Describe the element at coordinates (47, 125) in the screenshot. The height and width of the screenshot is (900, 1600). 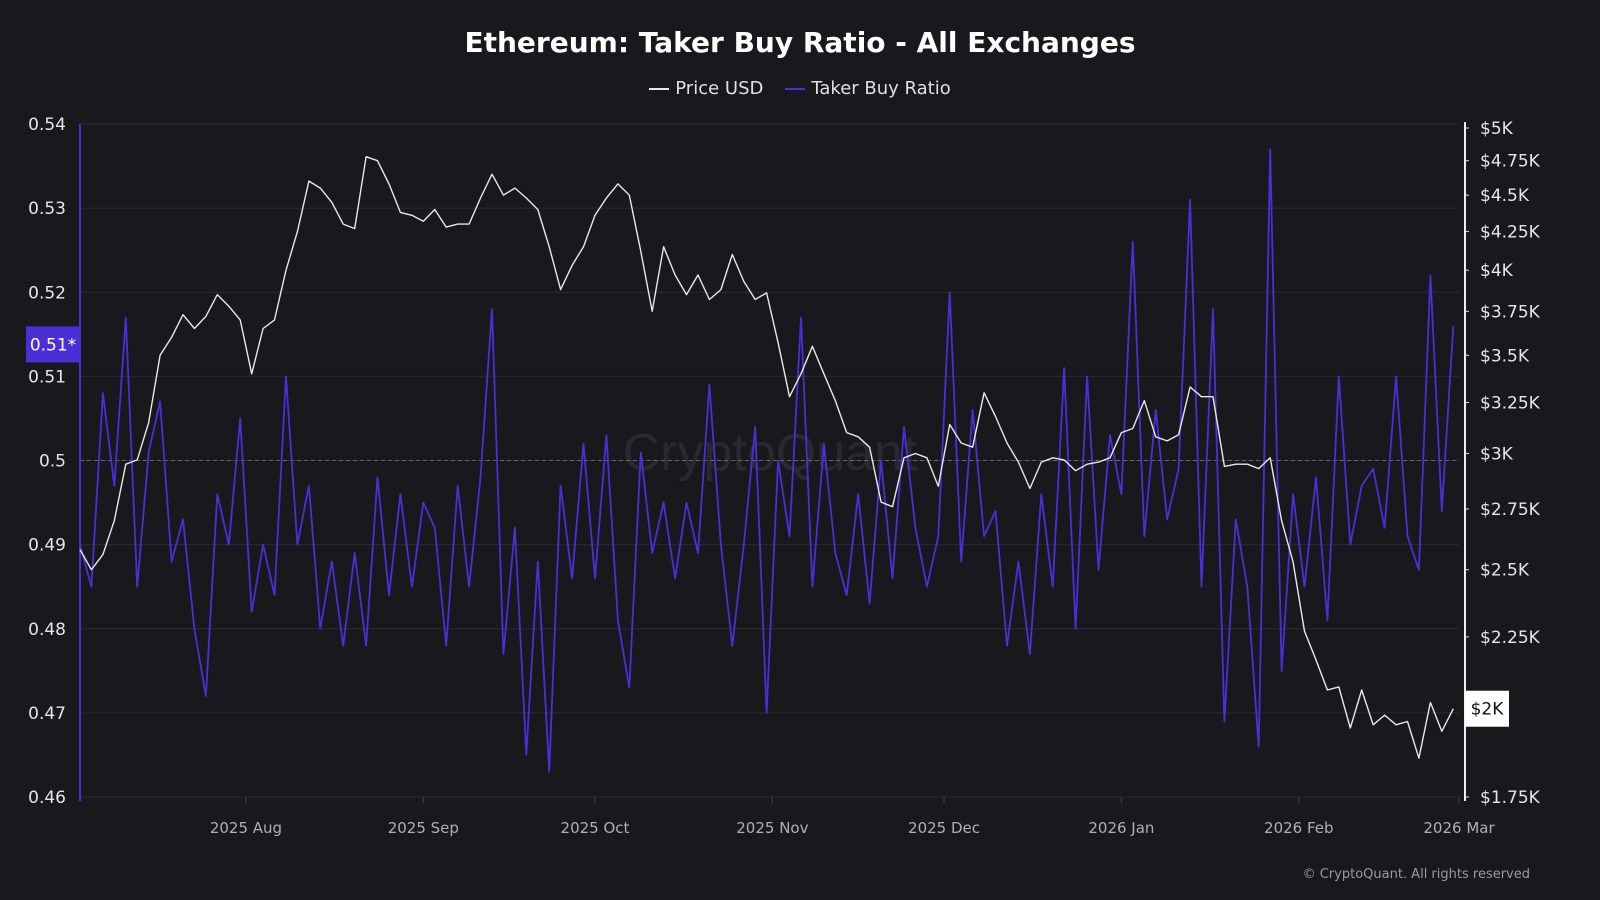
I see `y-left-tick-label: 0.54` at that location.